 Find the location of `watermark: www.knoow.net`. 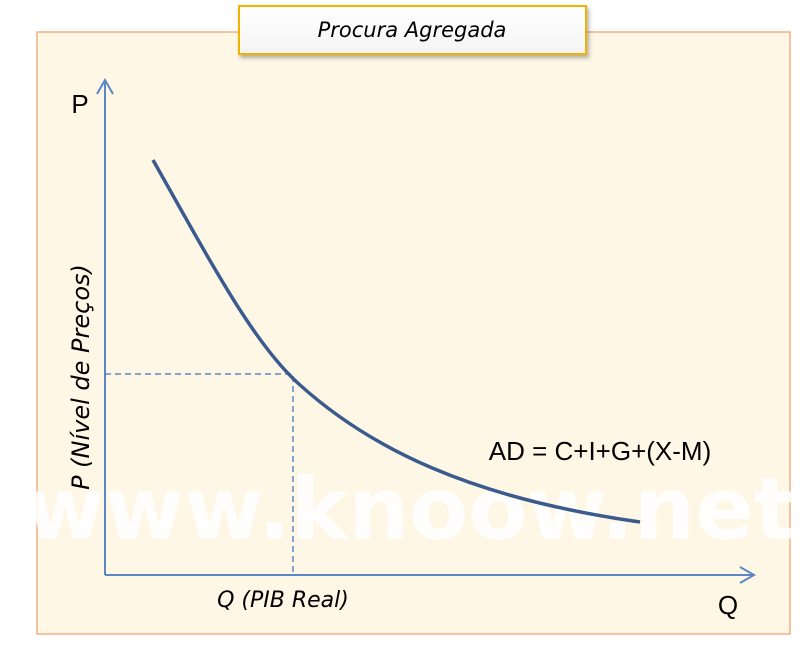

watermark: www.knoow.net is located at coordinates (409, 509).